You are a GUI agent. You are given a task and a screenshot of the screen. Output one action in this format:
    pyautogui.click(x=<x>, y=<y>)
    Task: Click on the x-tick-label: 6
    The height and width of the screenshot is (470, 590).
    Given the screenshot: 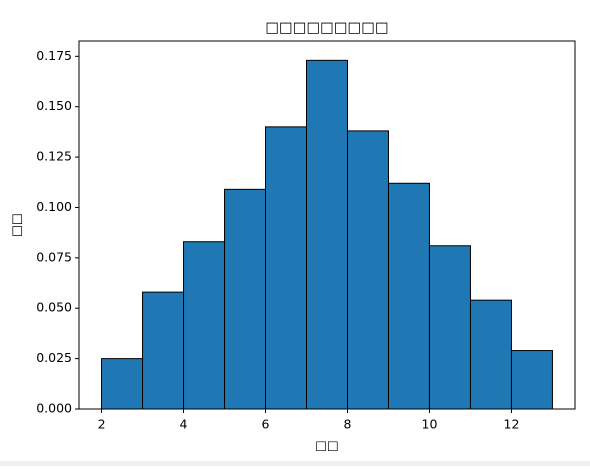 What is the action you would take?
    pyautogui.click(x=266, y=424)
    